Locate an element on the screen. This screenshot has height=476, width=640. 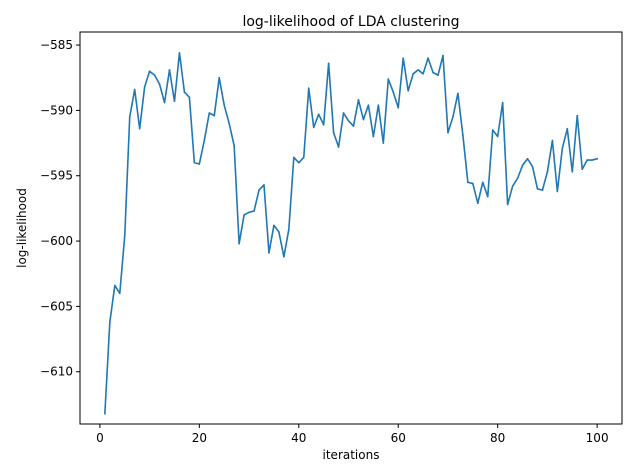
y-tick-label: −605 is located at coordinates (56, 306).